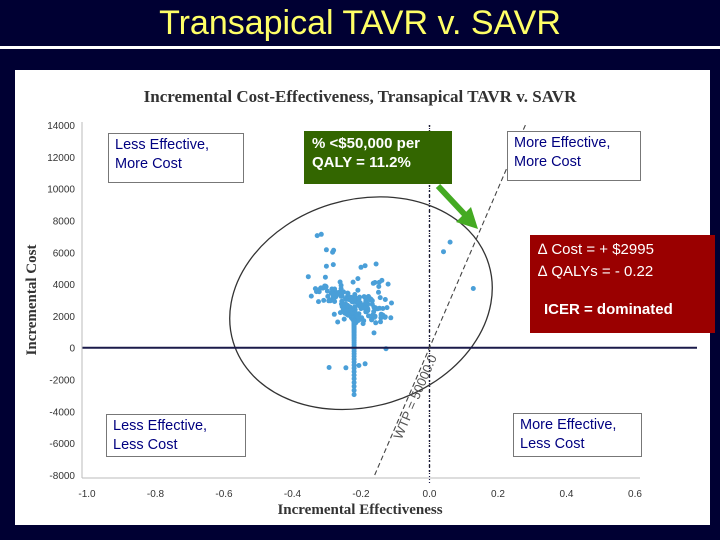 The width and height of the screenshot is (720, 540). I want to click on x-tick-label: -0.8, so click(156, 494).